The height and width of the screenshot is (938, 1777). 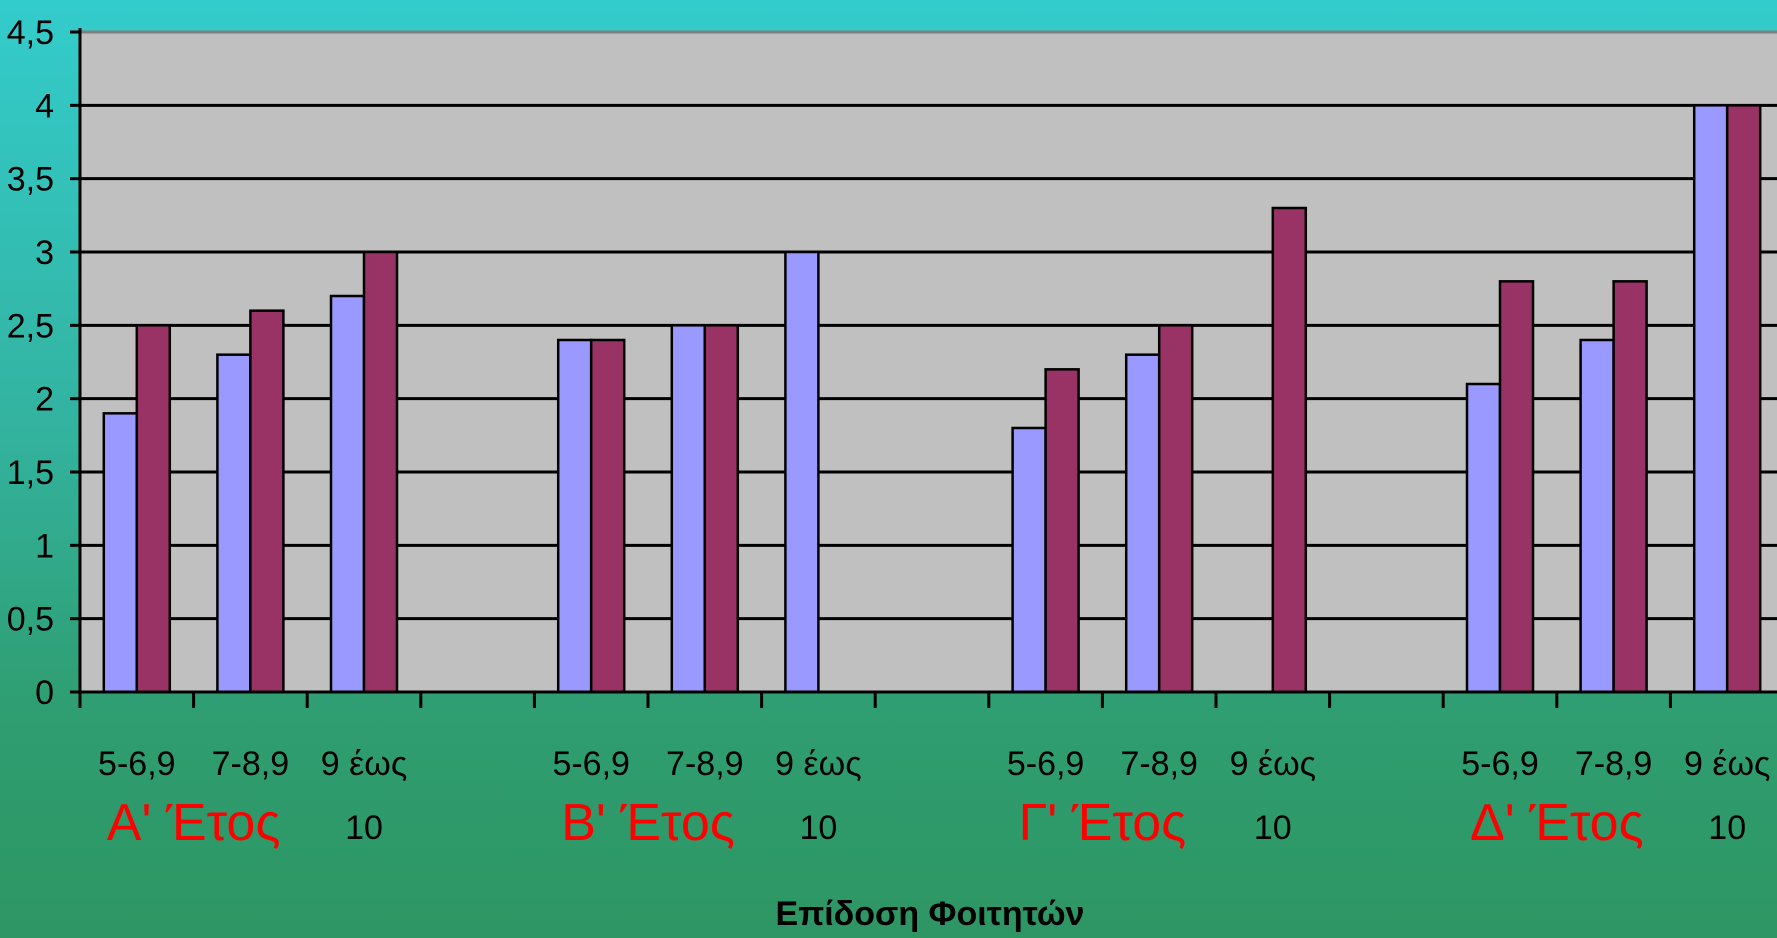 What do you see at coordinates (30, 326) in the screenshot?
I see `y-tick-label: 2,5` at bounding box center [30, 326].